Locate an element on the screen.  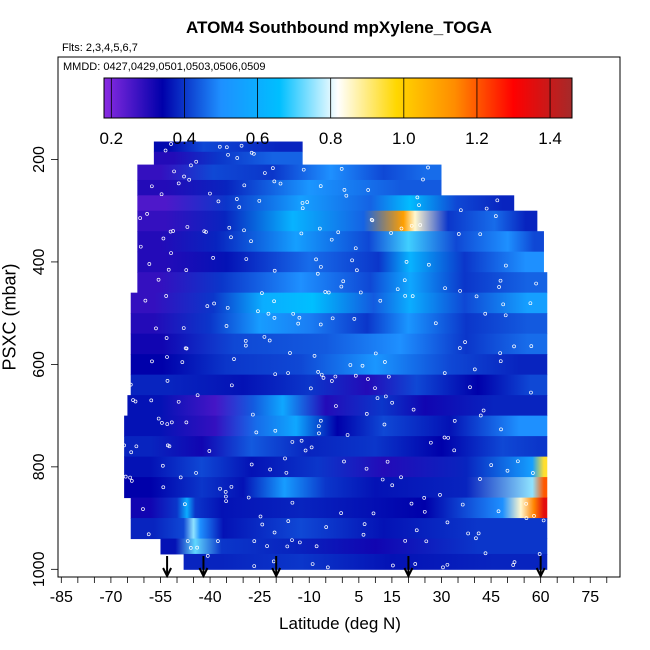
x-tick-label: 60 is located at coordinates (541, 597).